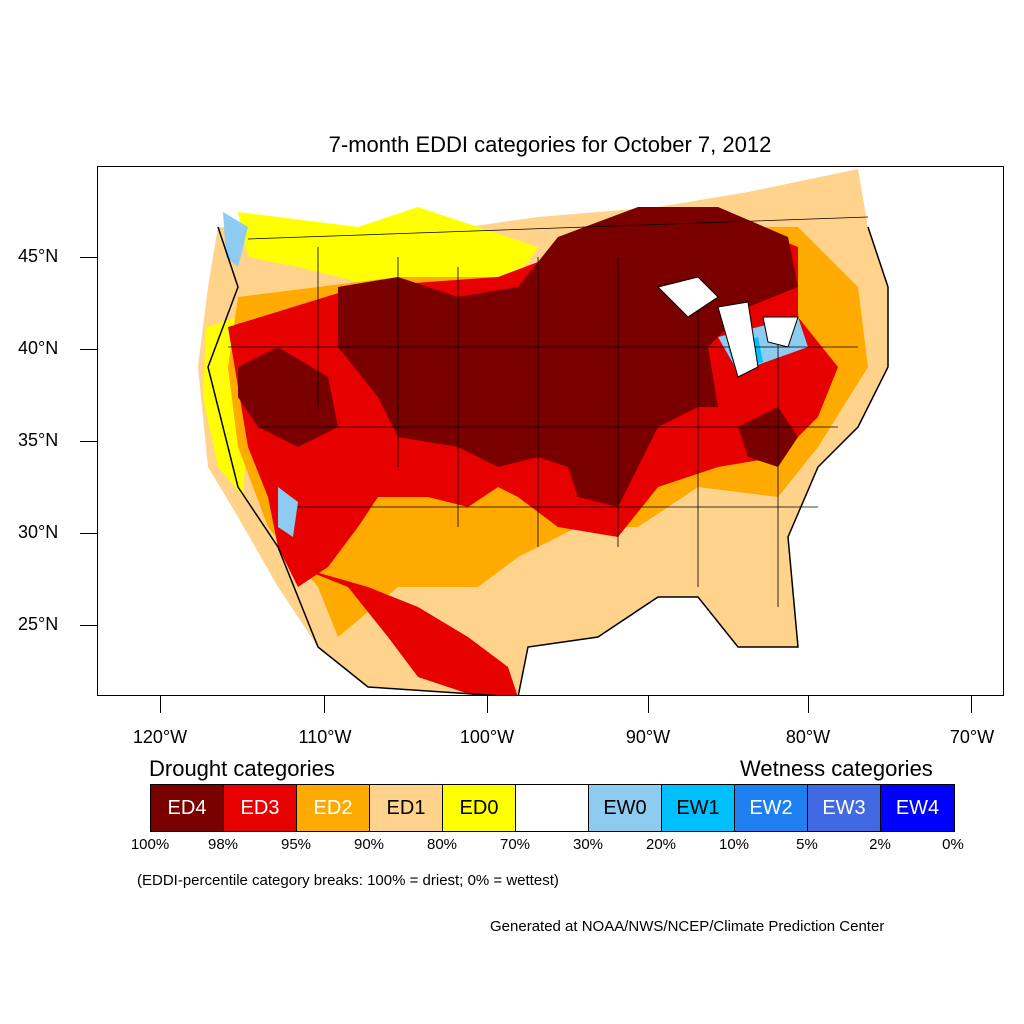 The image size is (1024, 1024). Describe the element at coordinates (734, 844) in the screenshot. I see `percent-break-label: 10%` at that location.